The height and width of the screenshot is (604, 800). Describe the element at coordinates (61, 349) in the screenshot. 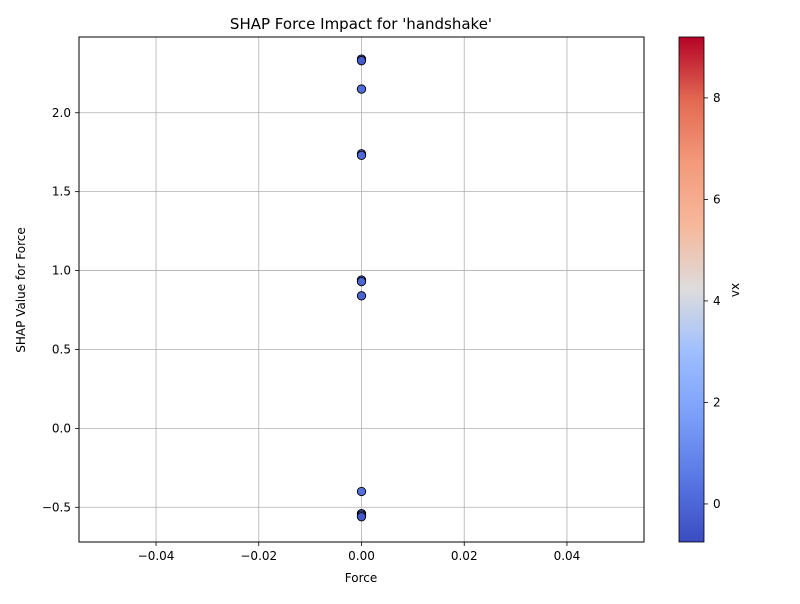

I see `y-tick-label: 0.5` at that location.